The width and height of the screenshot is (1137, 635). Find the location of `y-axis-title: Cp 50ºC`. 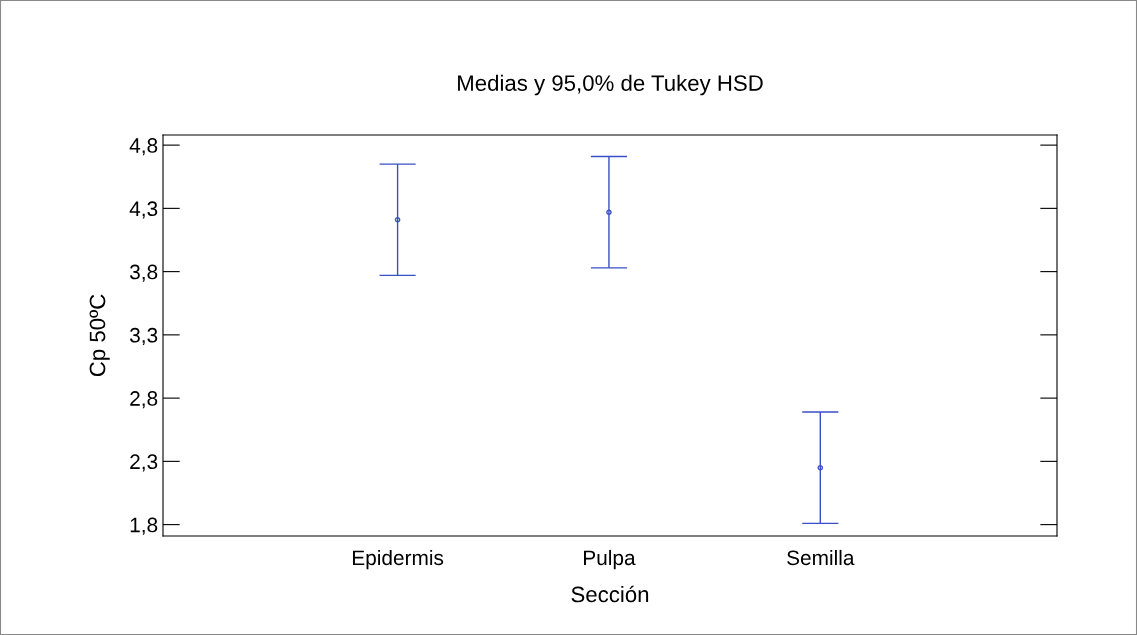

y-axis-title: Cp 50ºC is located at coordinates (99, 335).